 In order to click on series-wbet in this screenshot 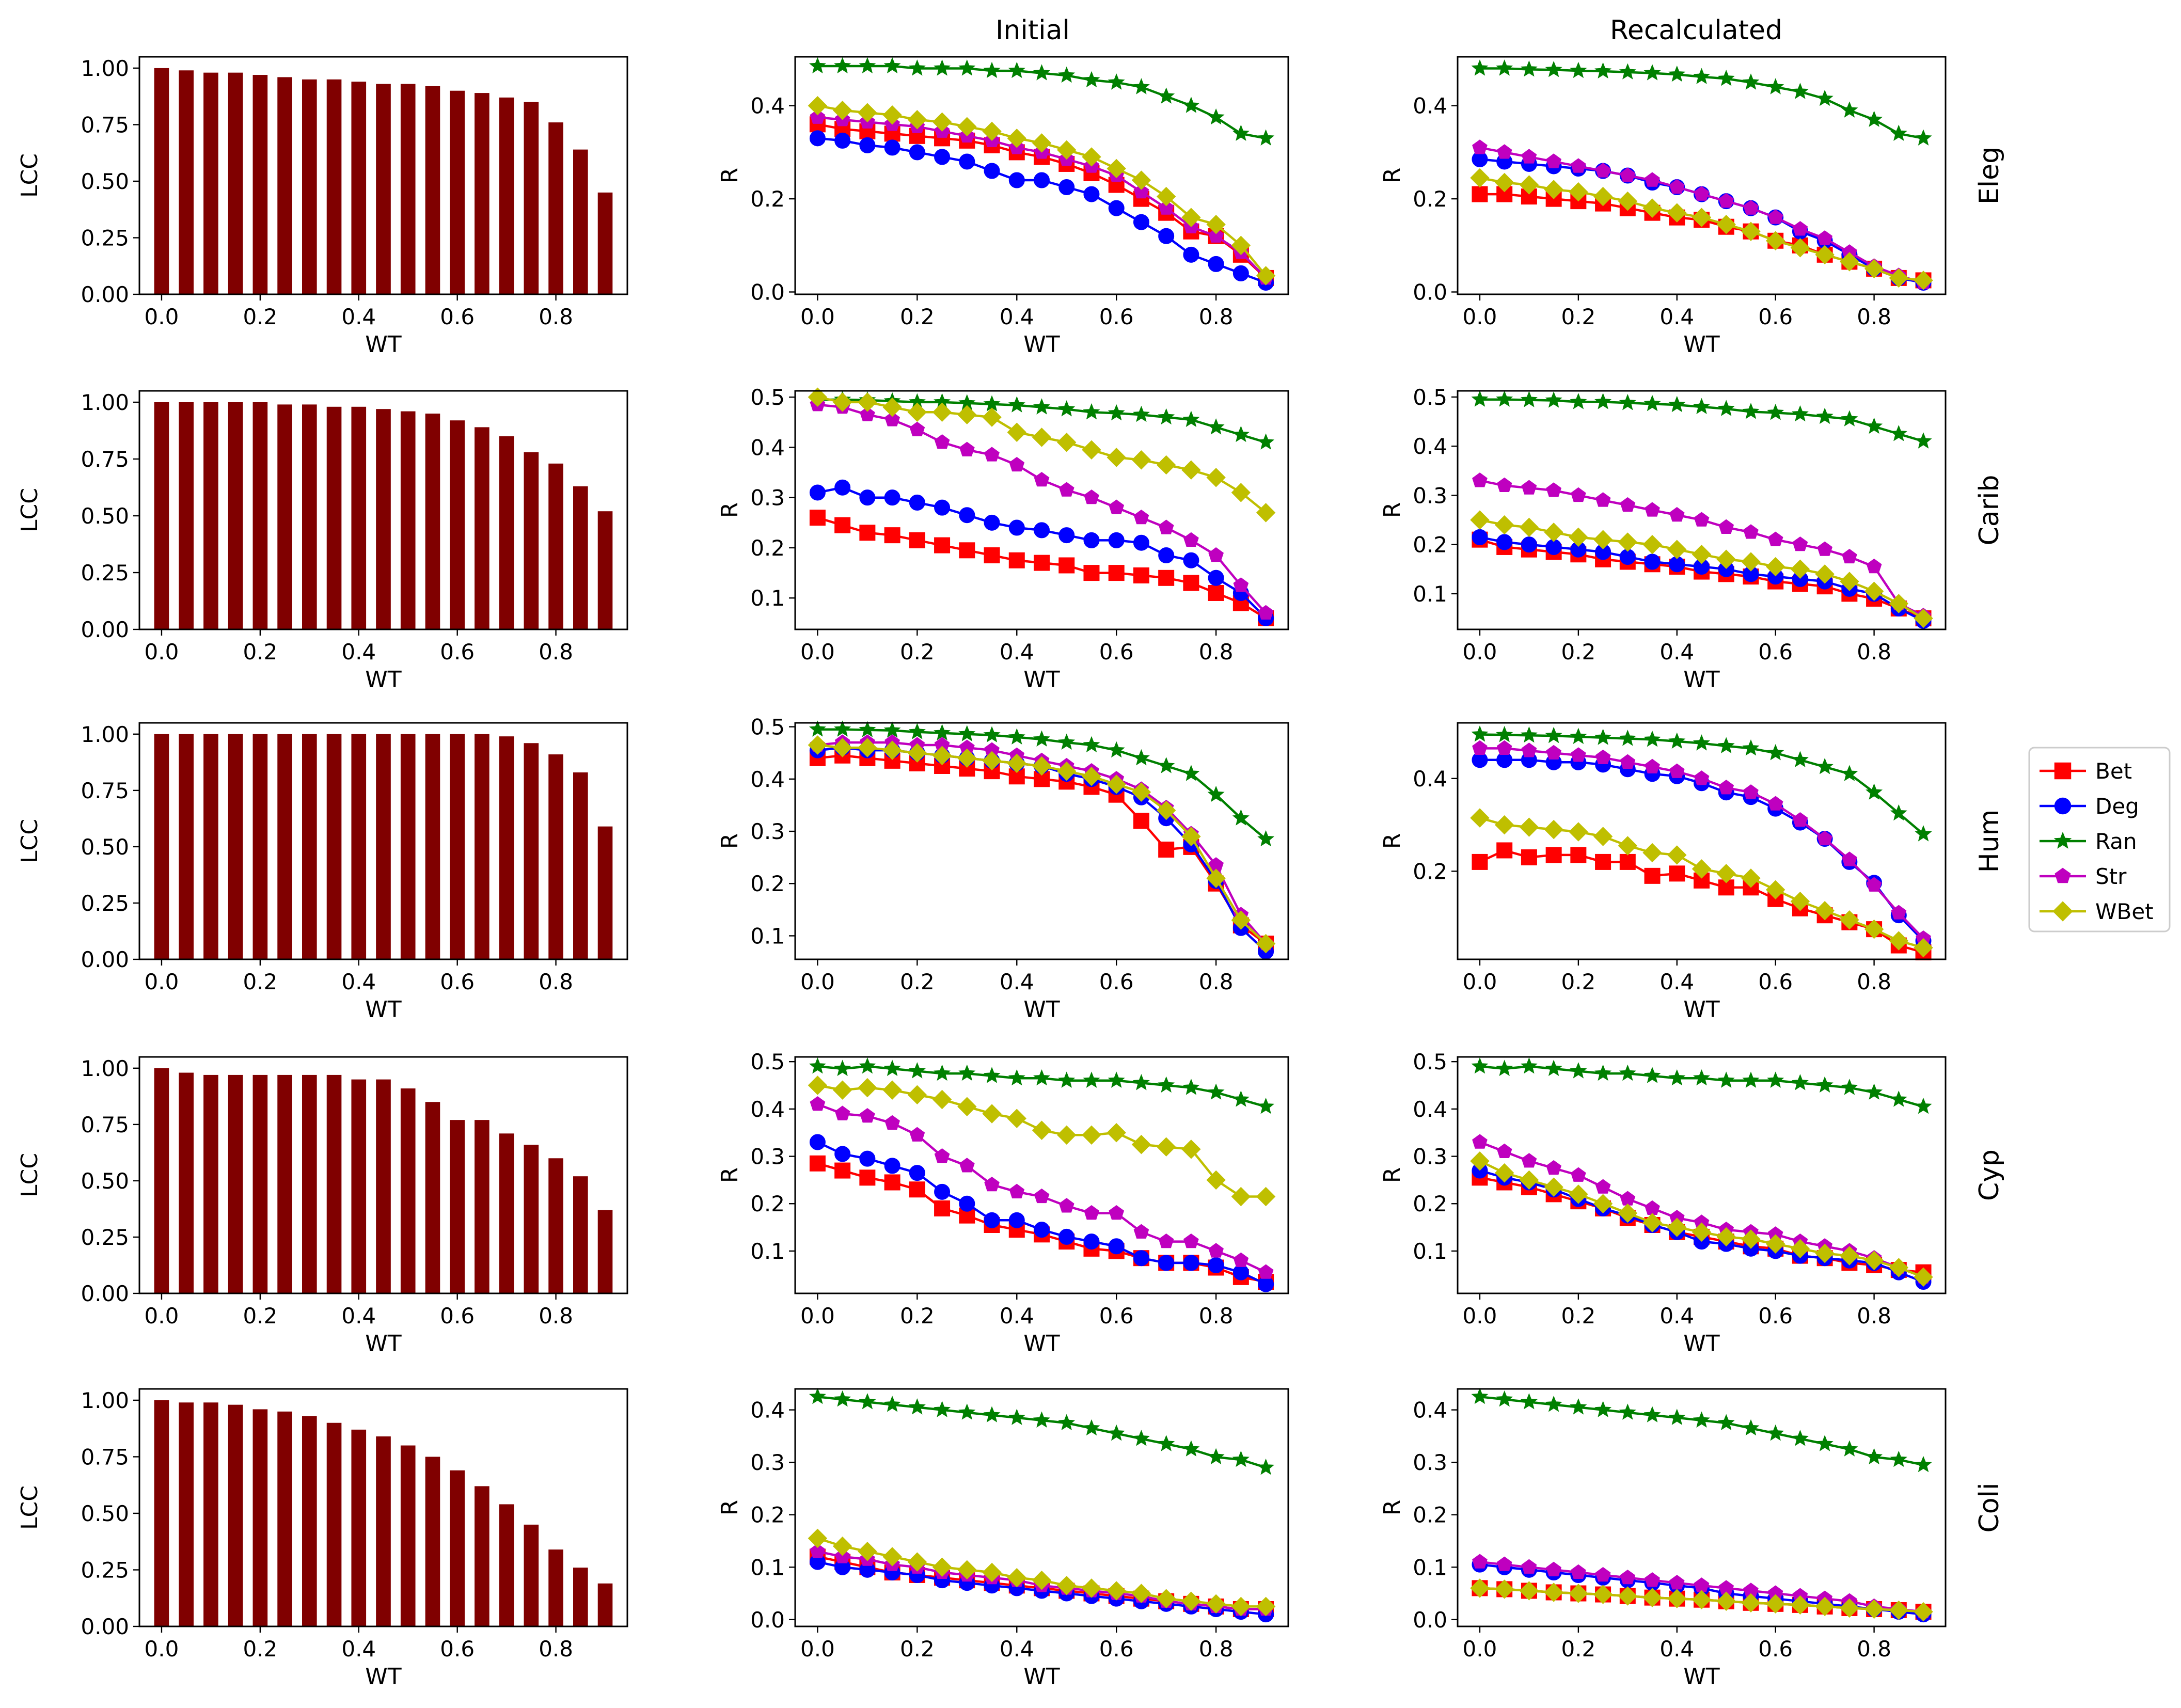, I will do `click(1702, 229)`.